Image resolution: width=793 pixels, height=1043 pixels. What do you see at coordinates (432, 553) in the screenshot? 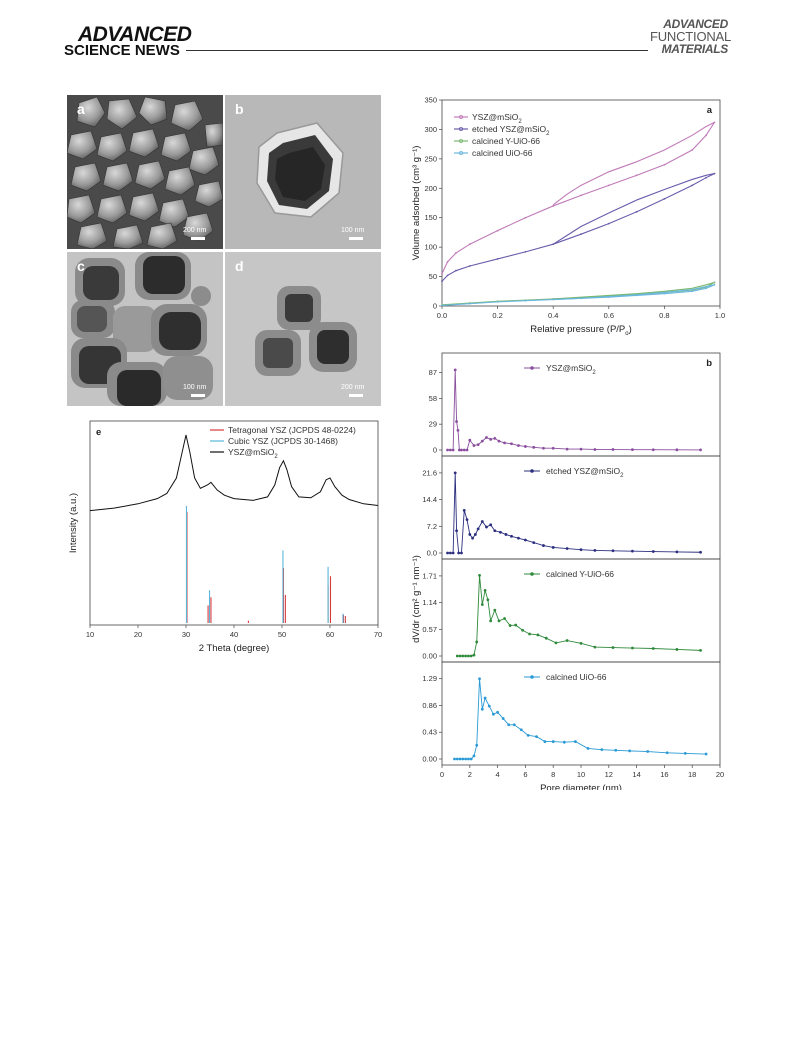
I see `pore-y-tick-label: 0.0` at bounding box center [432, 553].